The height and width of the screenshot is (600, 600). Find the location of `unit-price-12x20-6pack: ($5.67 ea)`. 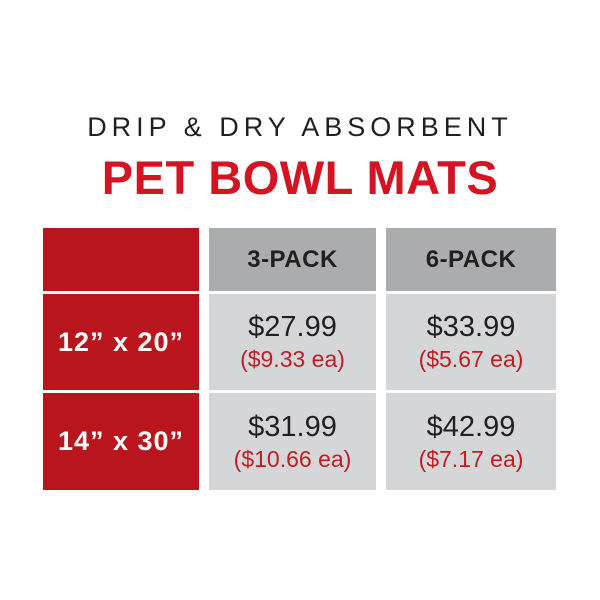

unit-price-12x20-6pack: ($5.67 ea) is located at coordinates (471, 359).